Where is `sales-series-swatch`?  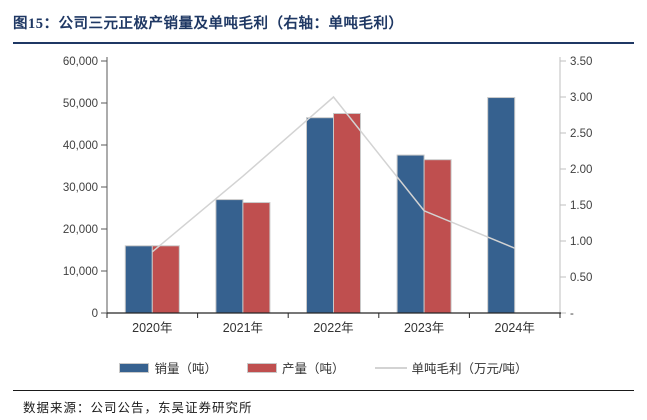 sales-series-swatch is located at coordinates (134, 367).